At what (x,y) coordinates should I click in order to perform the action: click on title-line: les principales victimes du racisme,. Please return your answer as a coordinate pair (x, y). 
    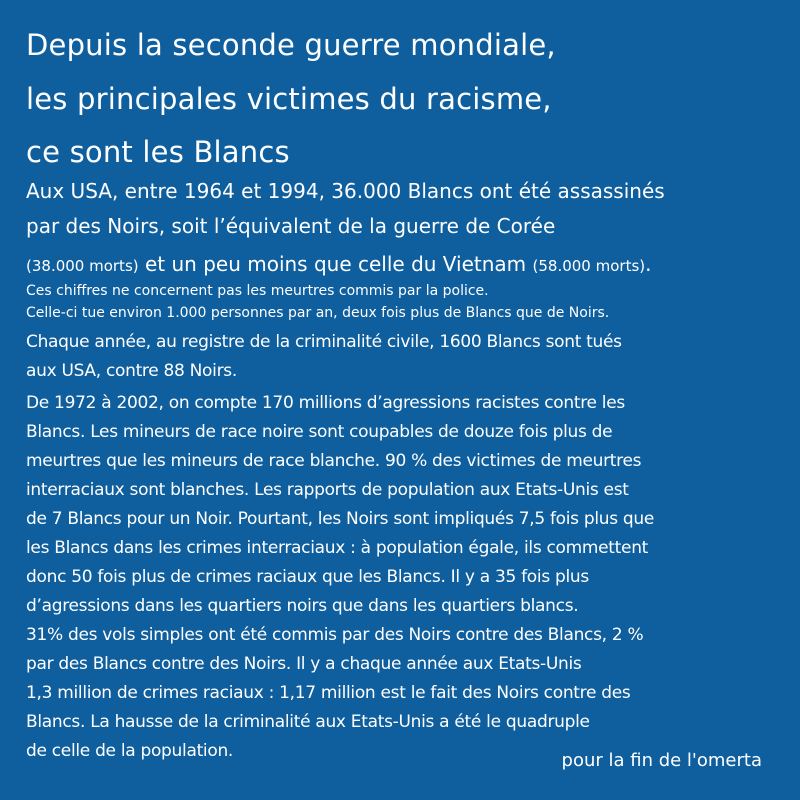
    Looking at the image, I should click on (289, 99).